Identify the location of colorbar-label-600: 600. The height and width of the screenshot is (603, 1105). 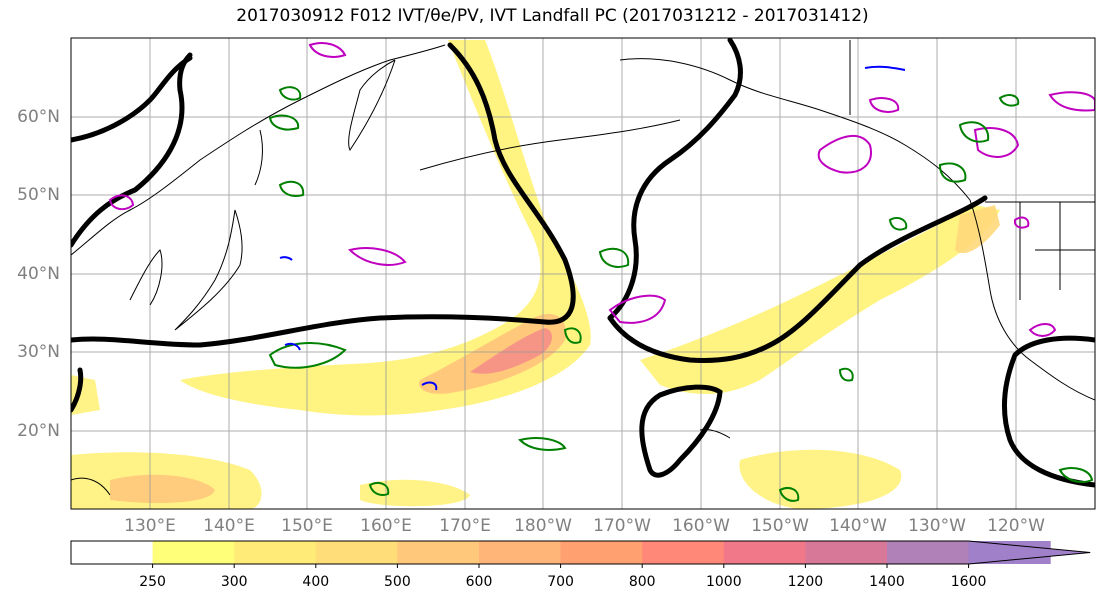
(479, 582).